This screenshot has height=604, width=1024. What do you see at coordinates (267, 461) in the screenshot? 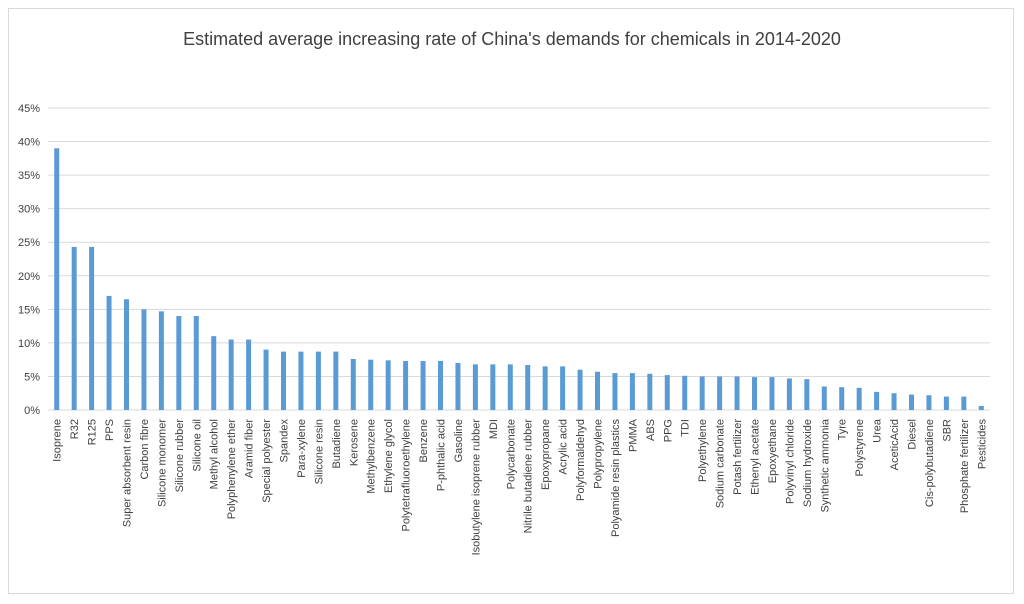
I see `x-category-label: Special polyester` at bounding box center [267, 461].